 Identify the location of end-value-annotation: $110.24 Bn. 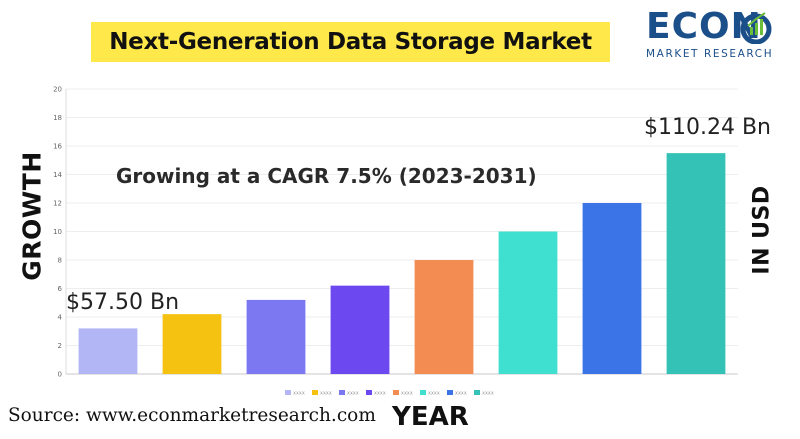
(707, 127).